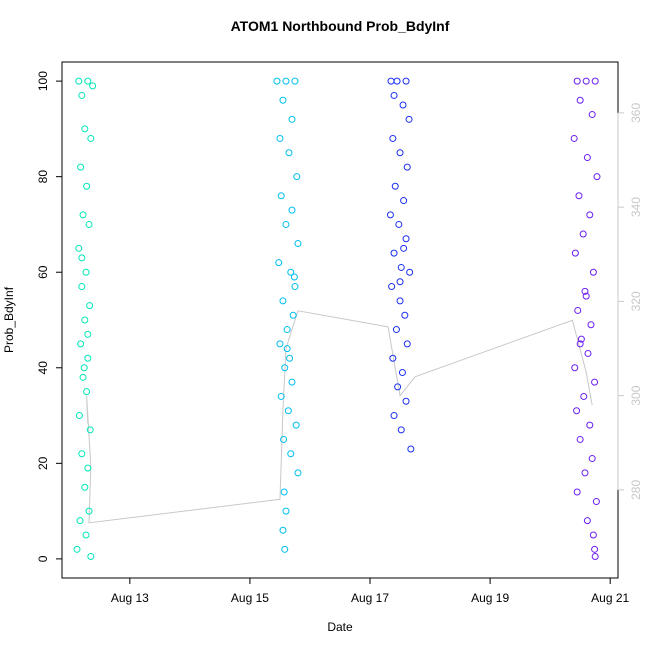 This screenshot has height=650, width=650. I want to click on y-tick-label: 0, so click(43, 558).